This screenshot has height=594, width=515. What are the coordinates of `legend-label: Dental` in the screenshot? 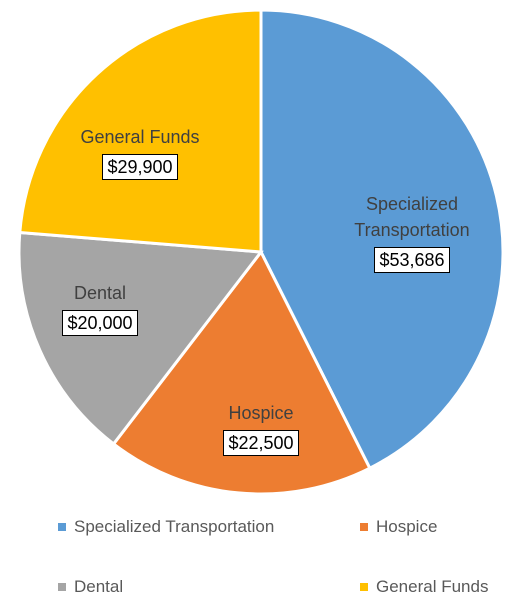 It's located at (99, 585).